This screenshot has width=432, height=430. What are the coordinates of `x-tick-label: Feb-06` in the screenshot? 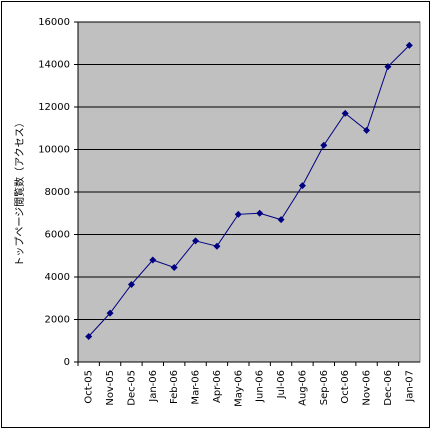 It's located at (174, 387).